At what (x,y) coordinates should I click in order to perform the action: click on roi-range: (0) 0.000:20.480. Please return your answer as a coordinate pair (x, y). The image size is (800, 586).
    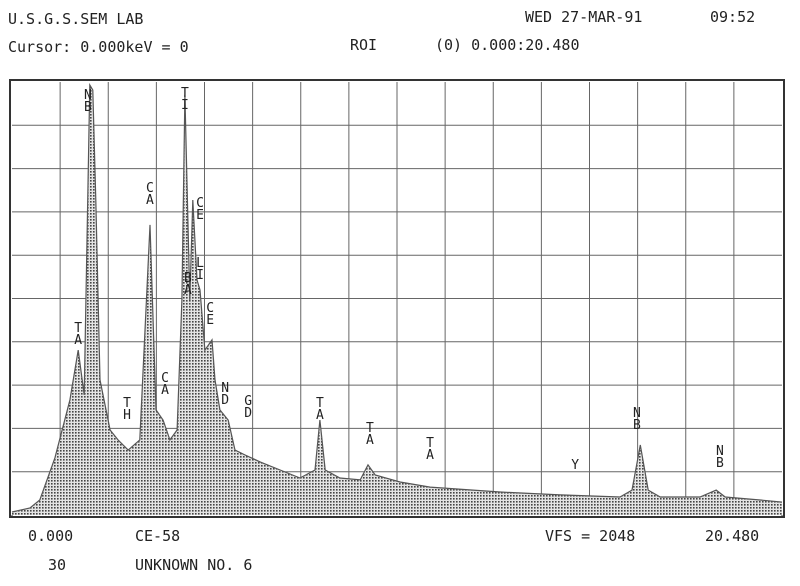
    Looking at the image, I should click on (507, 45).